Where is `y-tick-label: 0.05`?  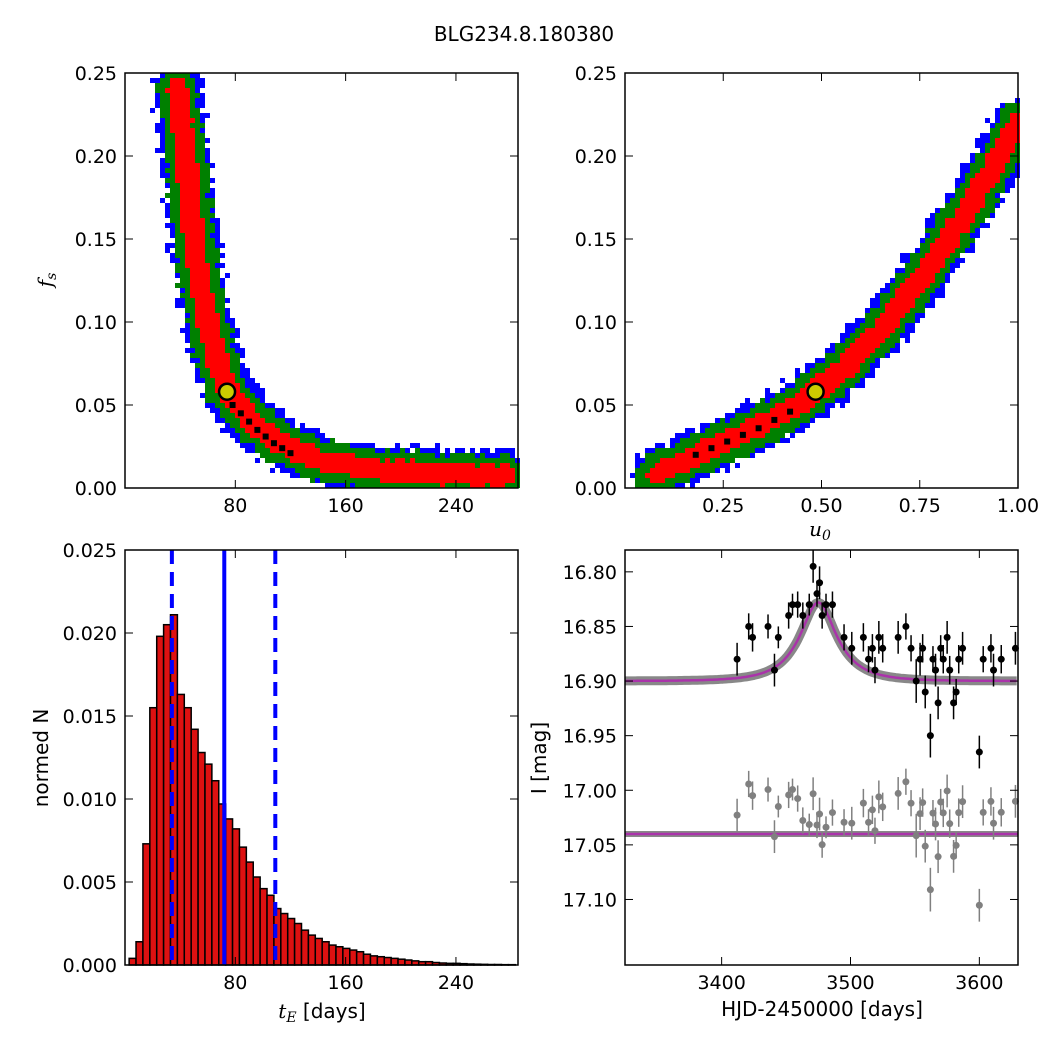
y-tick-label: 0.05 is located at coordinates (96, 406).